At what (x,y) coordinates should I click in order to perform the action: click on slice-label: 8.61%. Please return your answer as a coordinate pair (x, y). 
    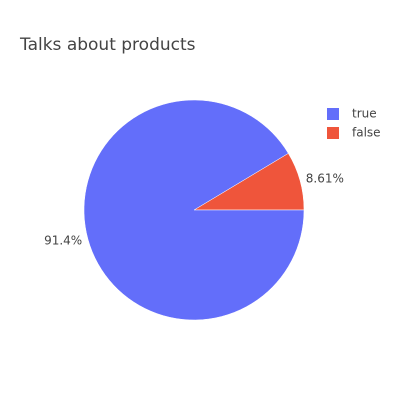
    Looking at the image, I should click on (325, 179).